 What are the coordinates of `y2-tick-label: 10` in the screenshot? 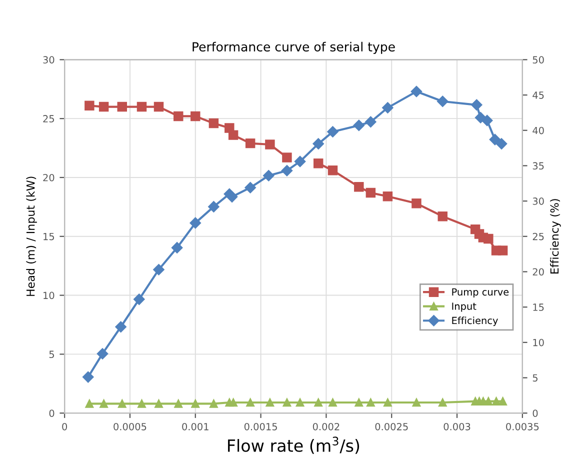 It's located at (538, 342).